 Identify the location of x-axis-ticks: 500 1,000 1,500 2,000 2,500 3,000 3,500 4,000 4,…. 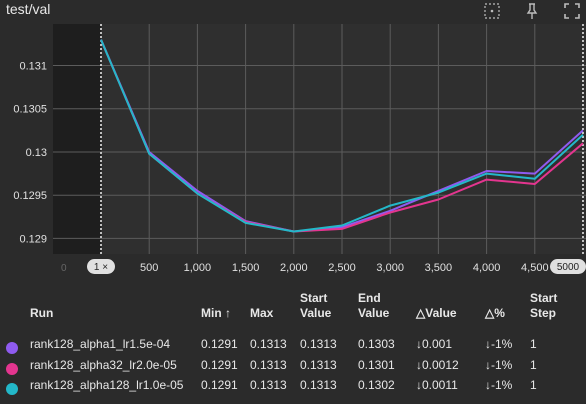
(344, 268).